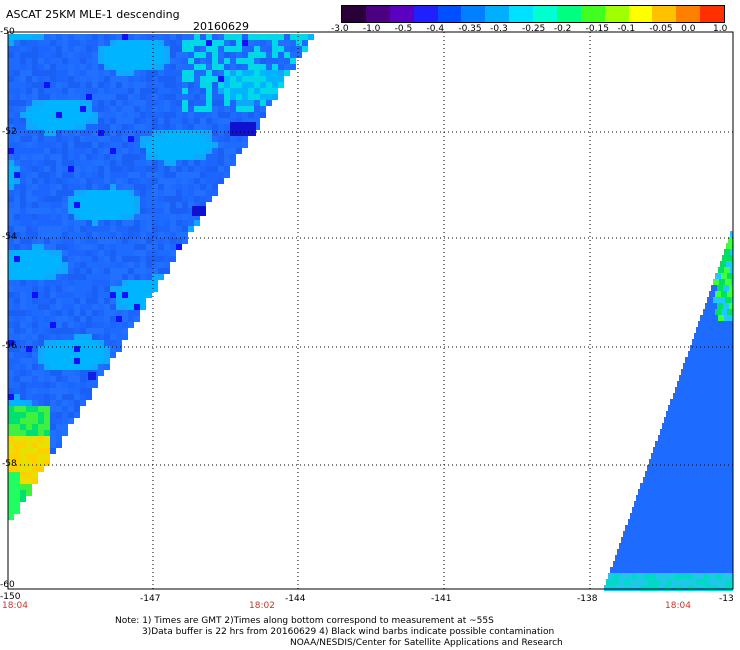 Image resolution: width=740 pixels, height=650 pixels. What do you see at coordinates (295, 599) in the screenshot?
I see `lon-label-144: -144` at bounding box center [295, 599].